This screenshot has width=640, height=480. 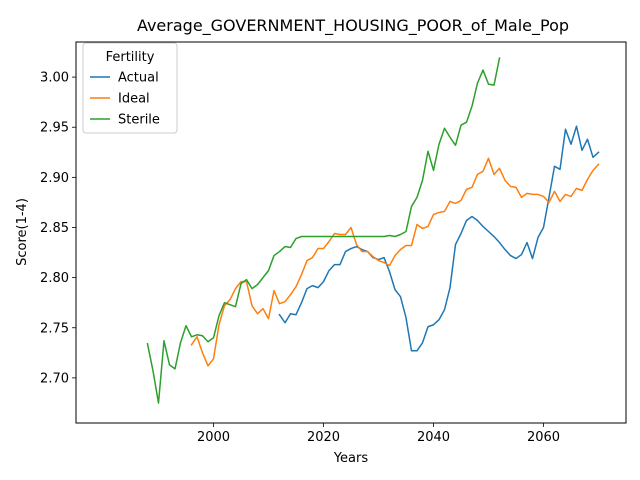 What do you see at coordinates (213, 437) in the screenshot?
I see `x-tick-label: 2000` at bounding box center [213, 437].